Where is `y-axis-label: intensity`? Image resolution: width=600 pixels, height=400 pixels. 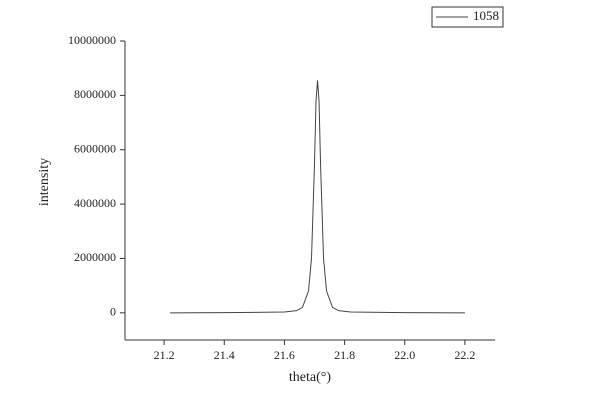
y-axis-label: intensity is located at coordinates (44, 182).